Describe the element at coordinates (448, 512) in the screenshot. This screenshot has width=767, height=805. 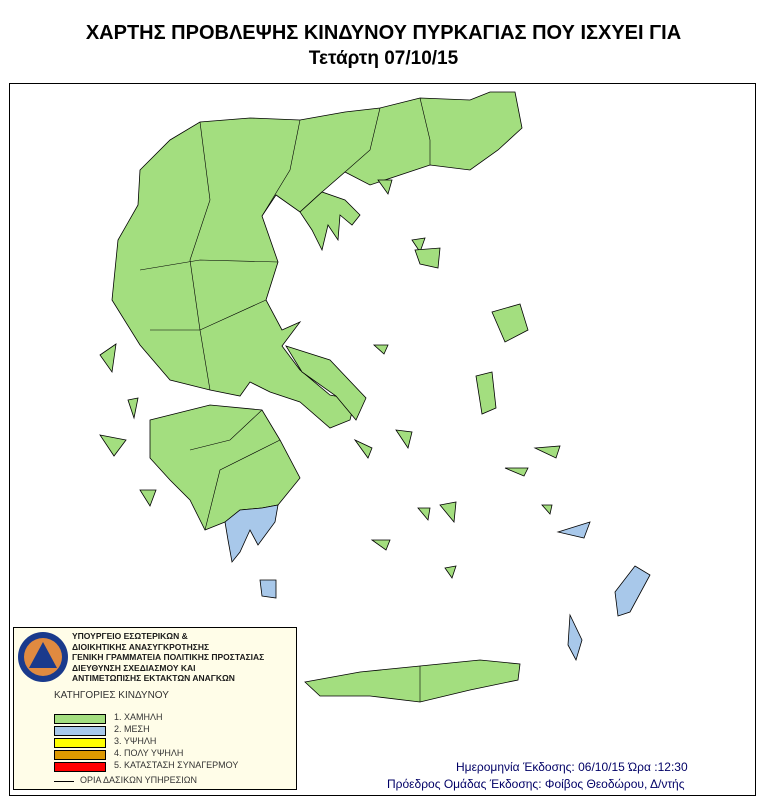
I see `naxos` at that location.